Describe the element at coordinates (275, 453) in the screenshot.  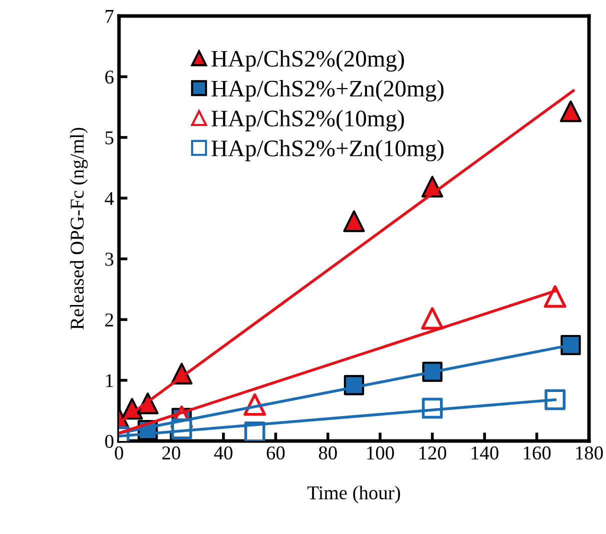
I see `x-tick-label: 60` at that location.